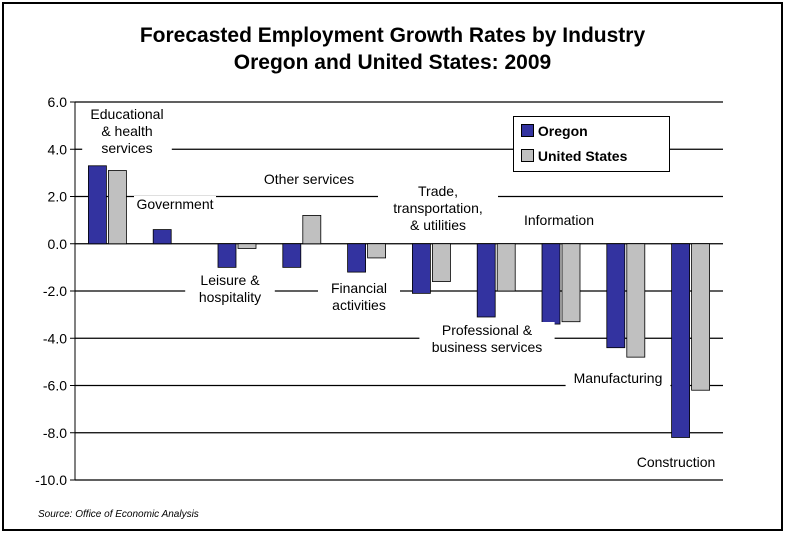 The image size is (789, 537). I want to click on y-tick-label: 6.0, so click(58, 102).